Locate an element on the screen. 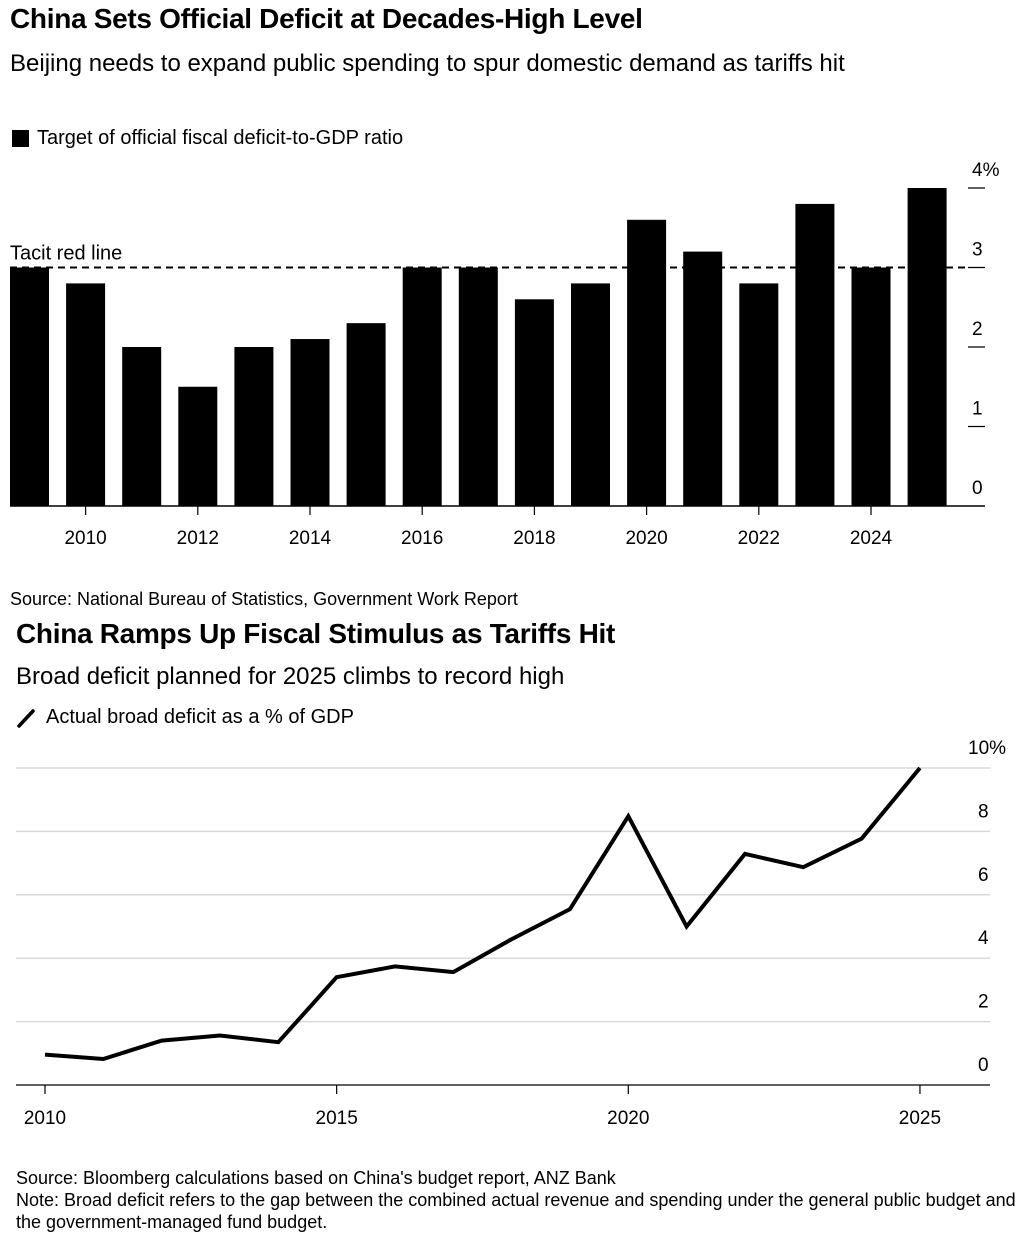 This screenshot has height=1248, width=1024. bar-2022 is located at coordinates (759, 394).